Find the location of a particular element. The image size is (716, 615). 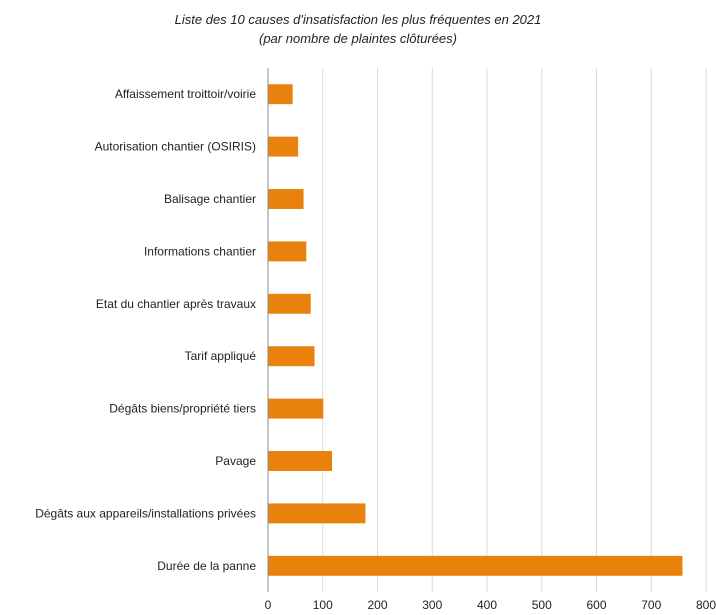

category-label: Autorisation chantier (OSIRIS) is located at coordinates (175, 147).